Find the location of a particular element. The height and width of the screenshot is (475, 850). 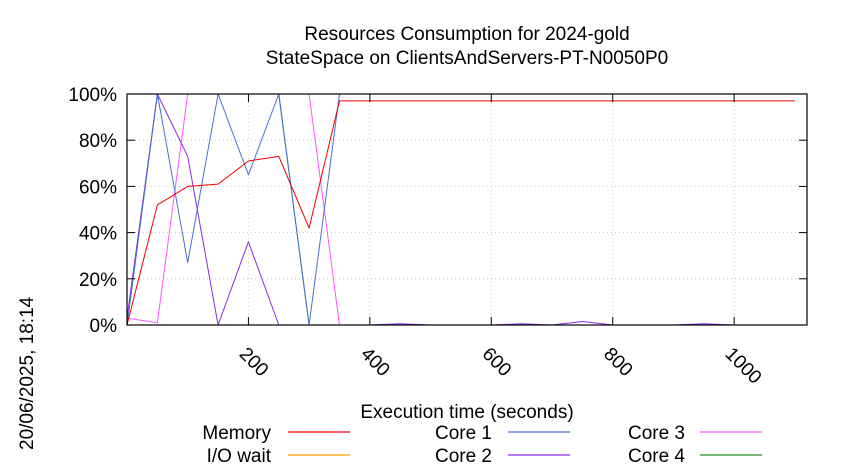

x-tick-label: 400 is located at coordinates (374, 362).